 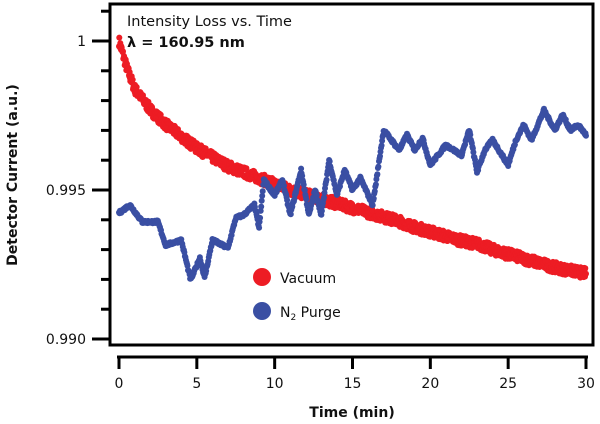 I want to click on legend-label-vacuum: Vacuum, so click(x=308, y=279).